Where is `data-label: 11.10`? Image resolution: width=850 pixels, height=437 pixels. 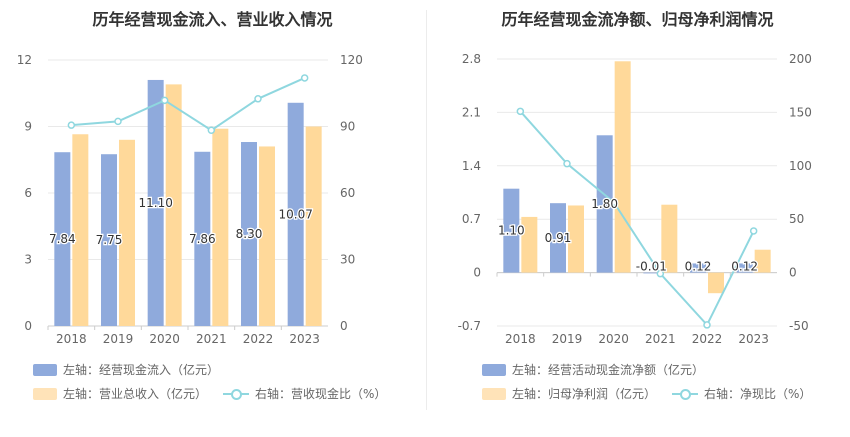
data-label: 11.10 is located at coordinates (155, 203).